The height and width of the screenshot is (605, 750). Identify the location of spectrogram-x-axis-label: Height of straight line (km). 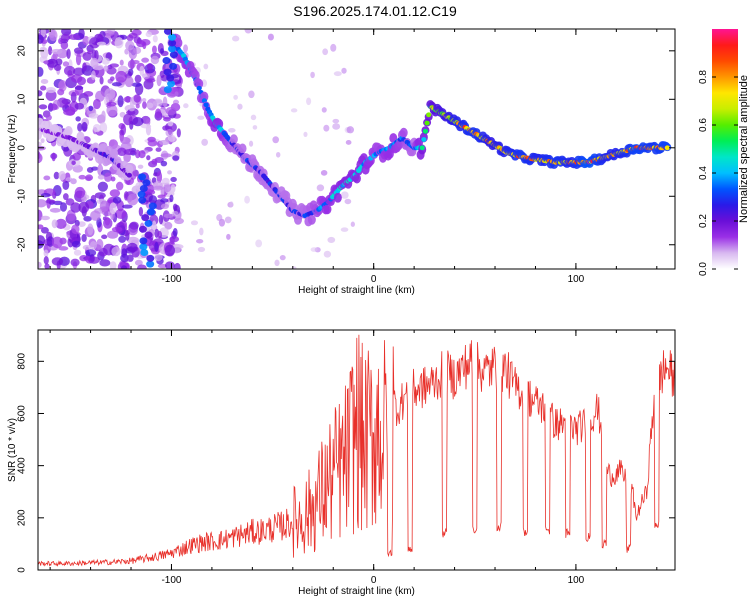
(356, 290).